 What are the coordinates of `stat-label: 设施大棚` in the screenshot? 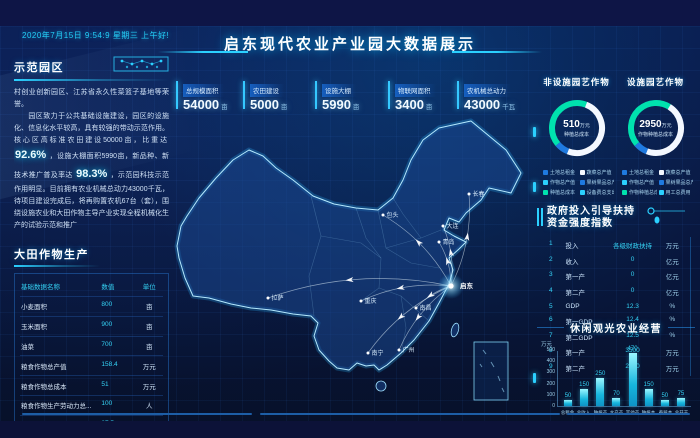 It's located at (339, 90).